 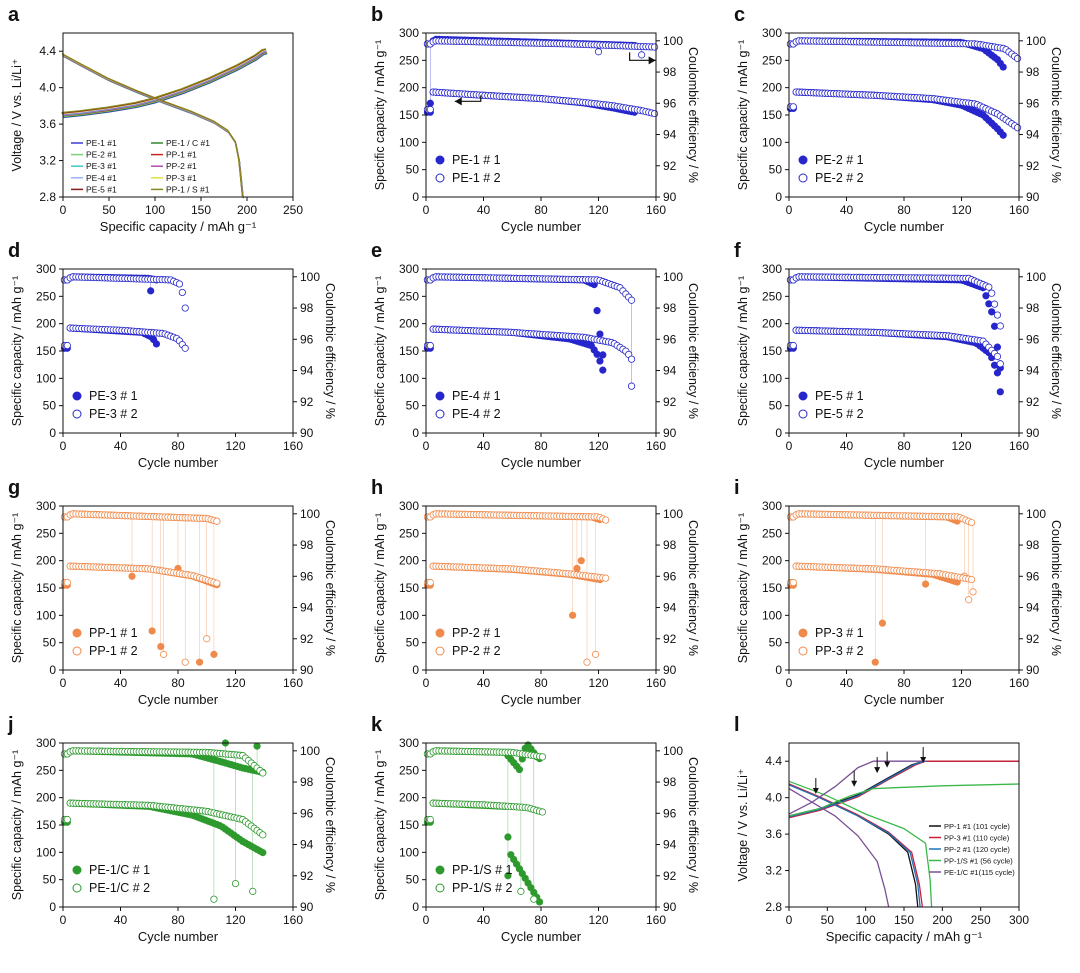 What do you see at coordinates (101, 178) in the screenshot?
I see `legend-label: PE-4 #1` at bounding box center [101, 178].